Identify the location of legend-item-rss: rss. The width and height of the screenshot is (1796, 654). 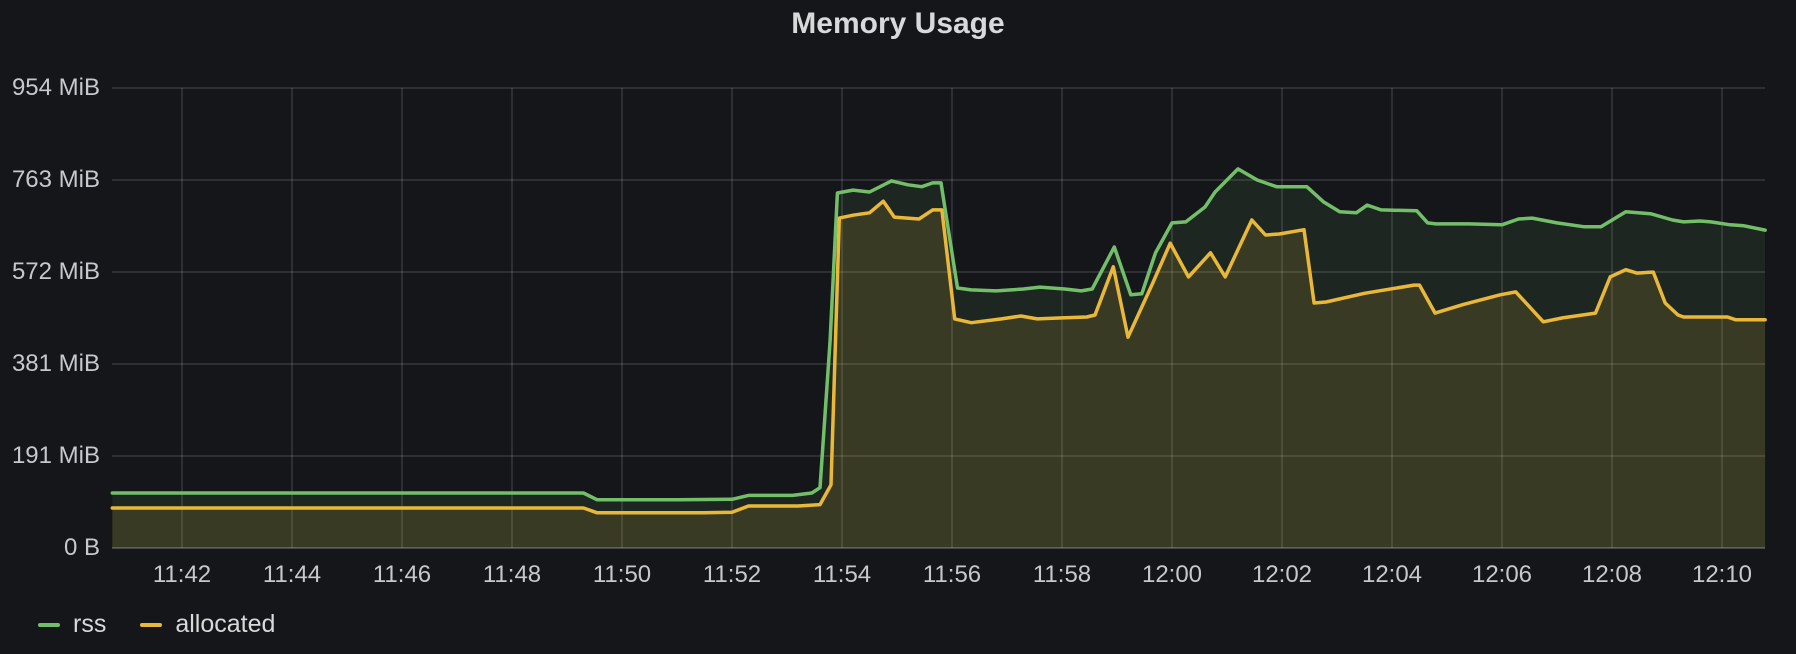
(72, 624).